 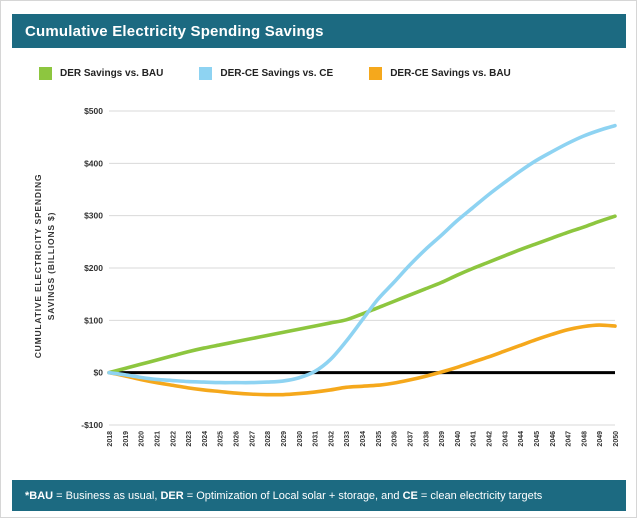 I want to click on x-tick-label: 2037, so click(x=410, y=439).